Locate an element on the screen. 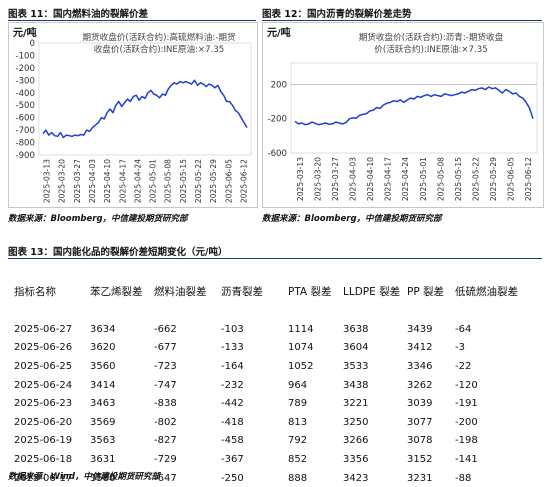  table-cell: -198 is located at coordinates (466, 441).